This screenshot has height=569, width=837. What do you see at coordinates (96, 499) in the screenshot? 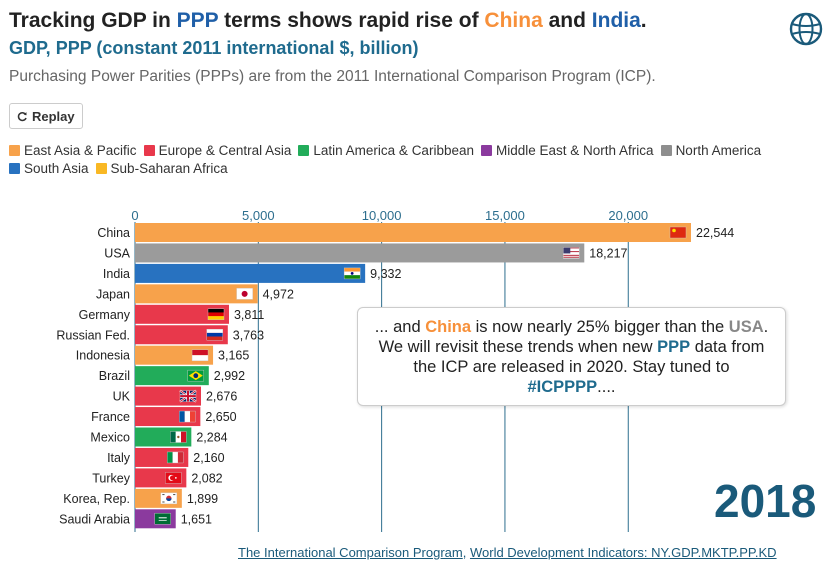
I see `category-label: Korea, Rep.` at bounding box center [96, 499].